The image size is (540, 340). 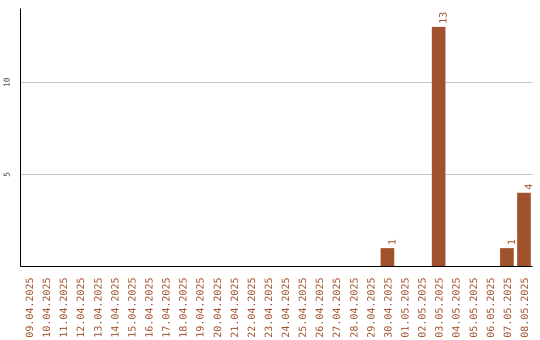 What do you see at coordinates (444, 18) in the screenshot?
I see `data-label: 13` at bounding box center [444, 18].